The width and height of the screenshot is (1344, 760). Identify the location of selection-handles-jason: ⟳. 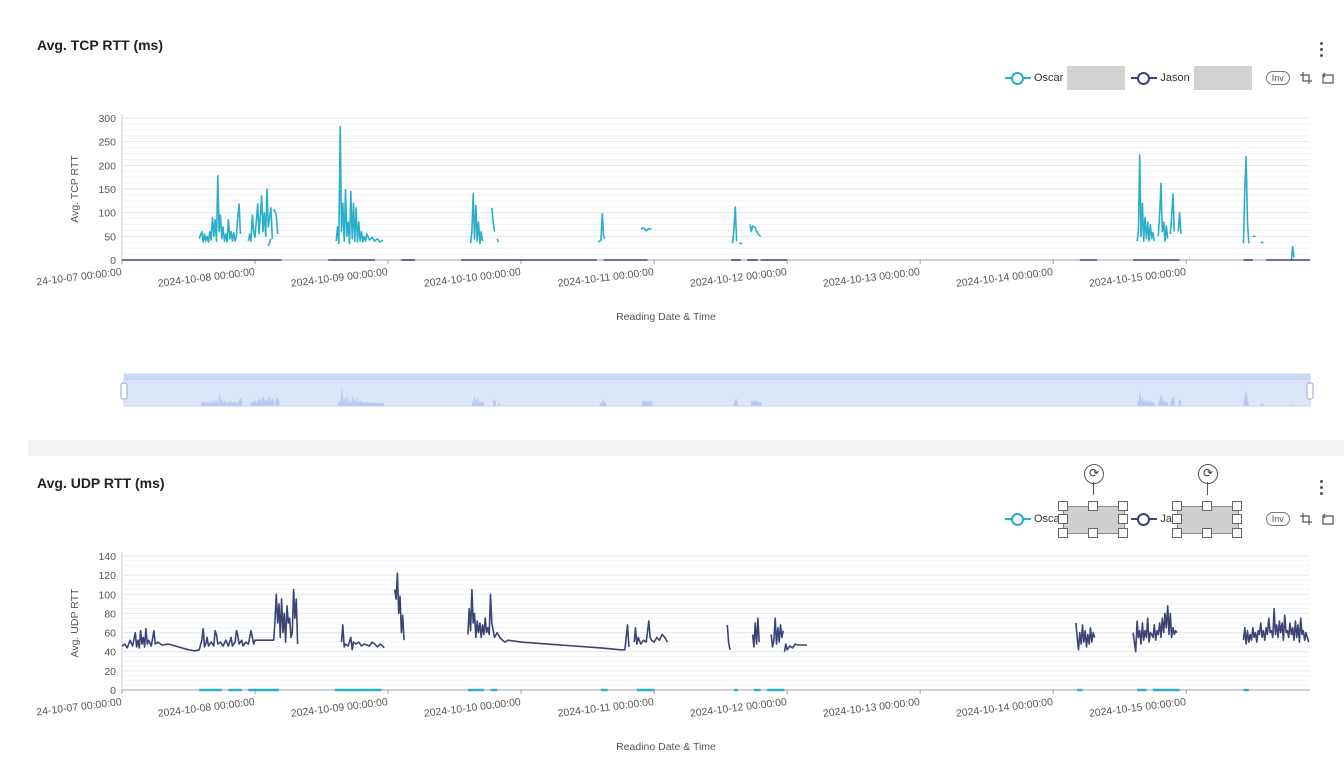
(1207, 502).